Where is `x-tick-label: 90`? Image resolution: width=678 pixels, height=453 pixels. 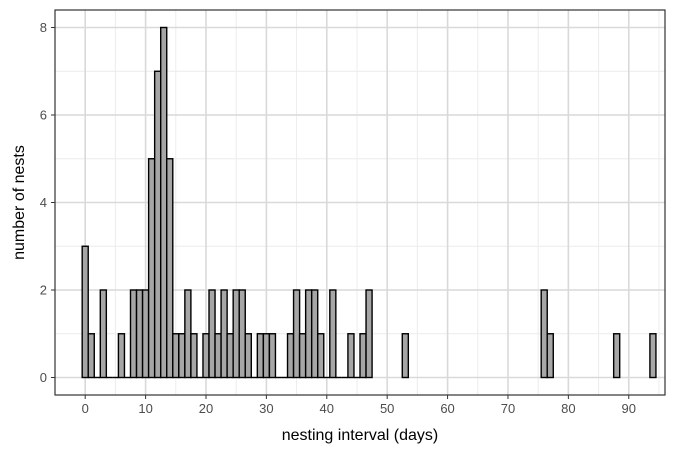 x-tick-label: 90 is located at coordinates (629, 408).